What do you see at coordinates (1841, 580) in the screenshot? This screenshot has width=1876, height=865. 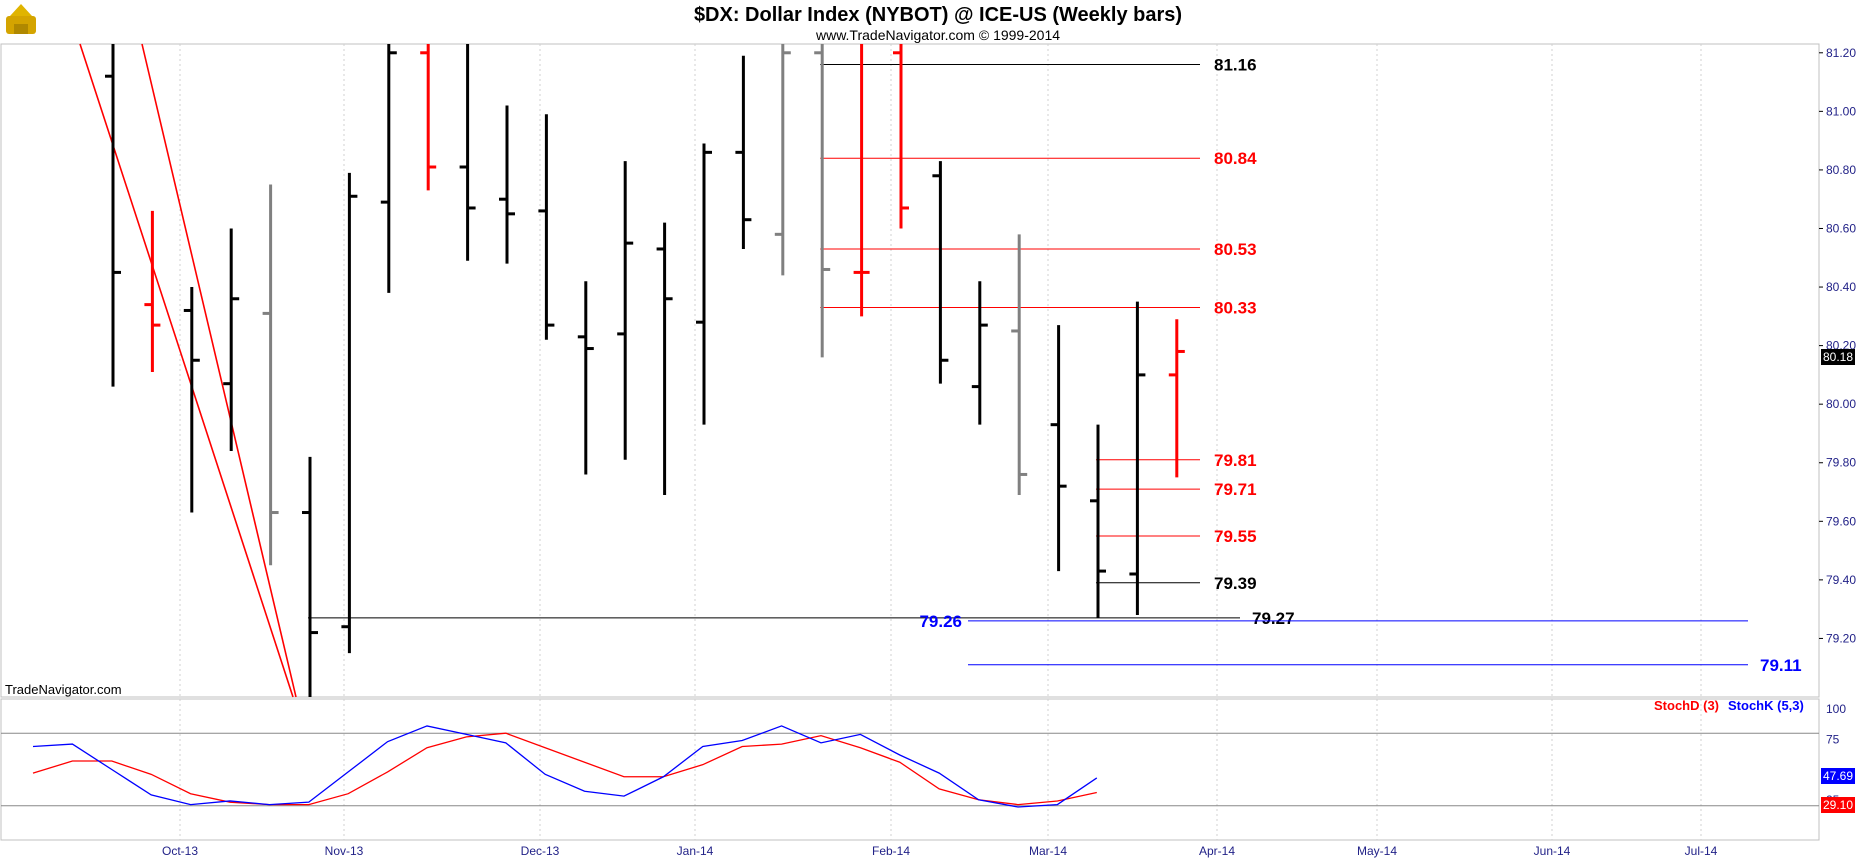 I see `price-tick-label: 79.40` at bounding box center [1841, 580].